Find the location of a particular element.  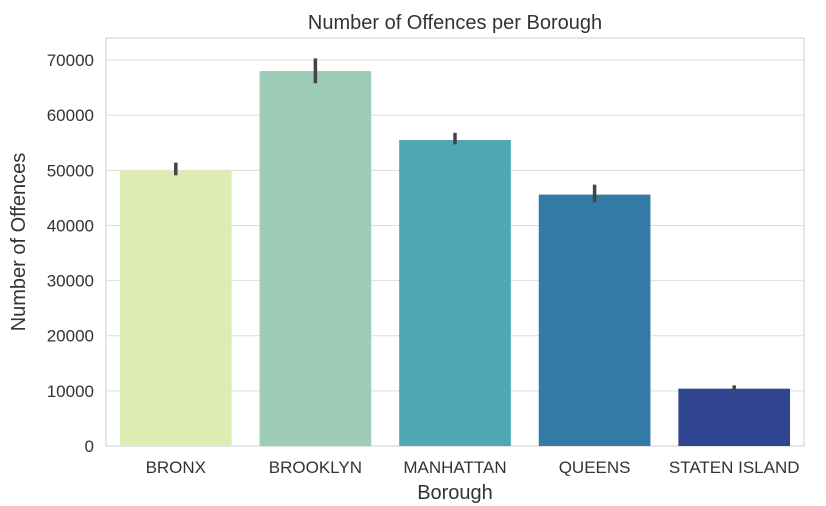

bar-queens is located at coordinates (594, 320).